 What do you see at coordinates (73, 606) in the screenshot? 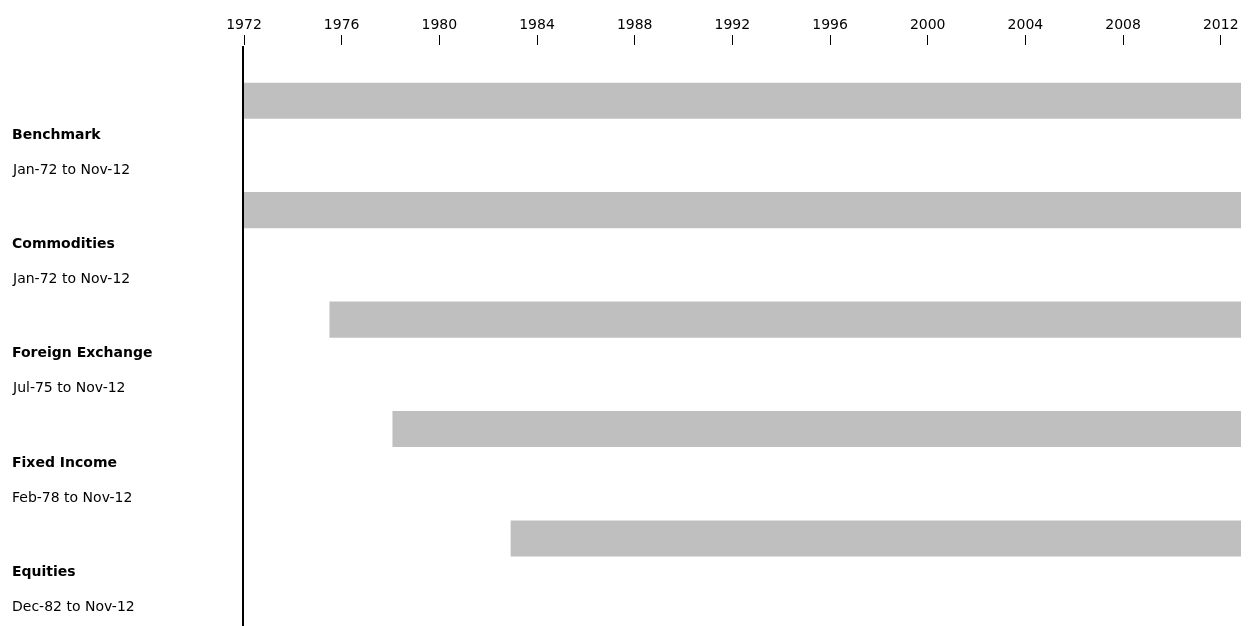
I see `text: Dec-82 to Nov-12` at bounding box center [73, 606].